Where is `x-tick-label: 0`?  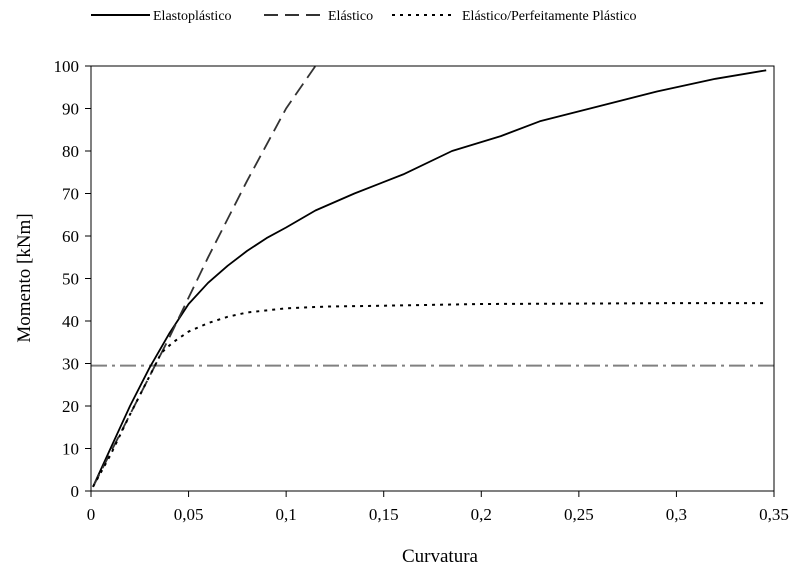
x-tick-label: 0 is located at coordinates (91, 514).